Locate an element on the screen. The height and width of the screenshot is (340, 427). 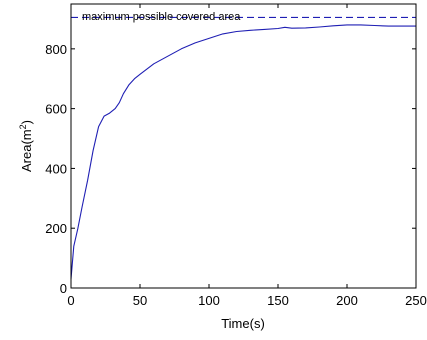
x-tick-label: 50 is located at coordinates (140, 300).